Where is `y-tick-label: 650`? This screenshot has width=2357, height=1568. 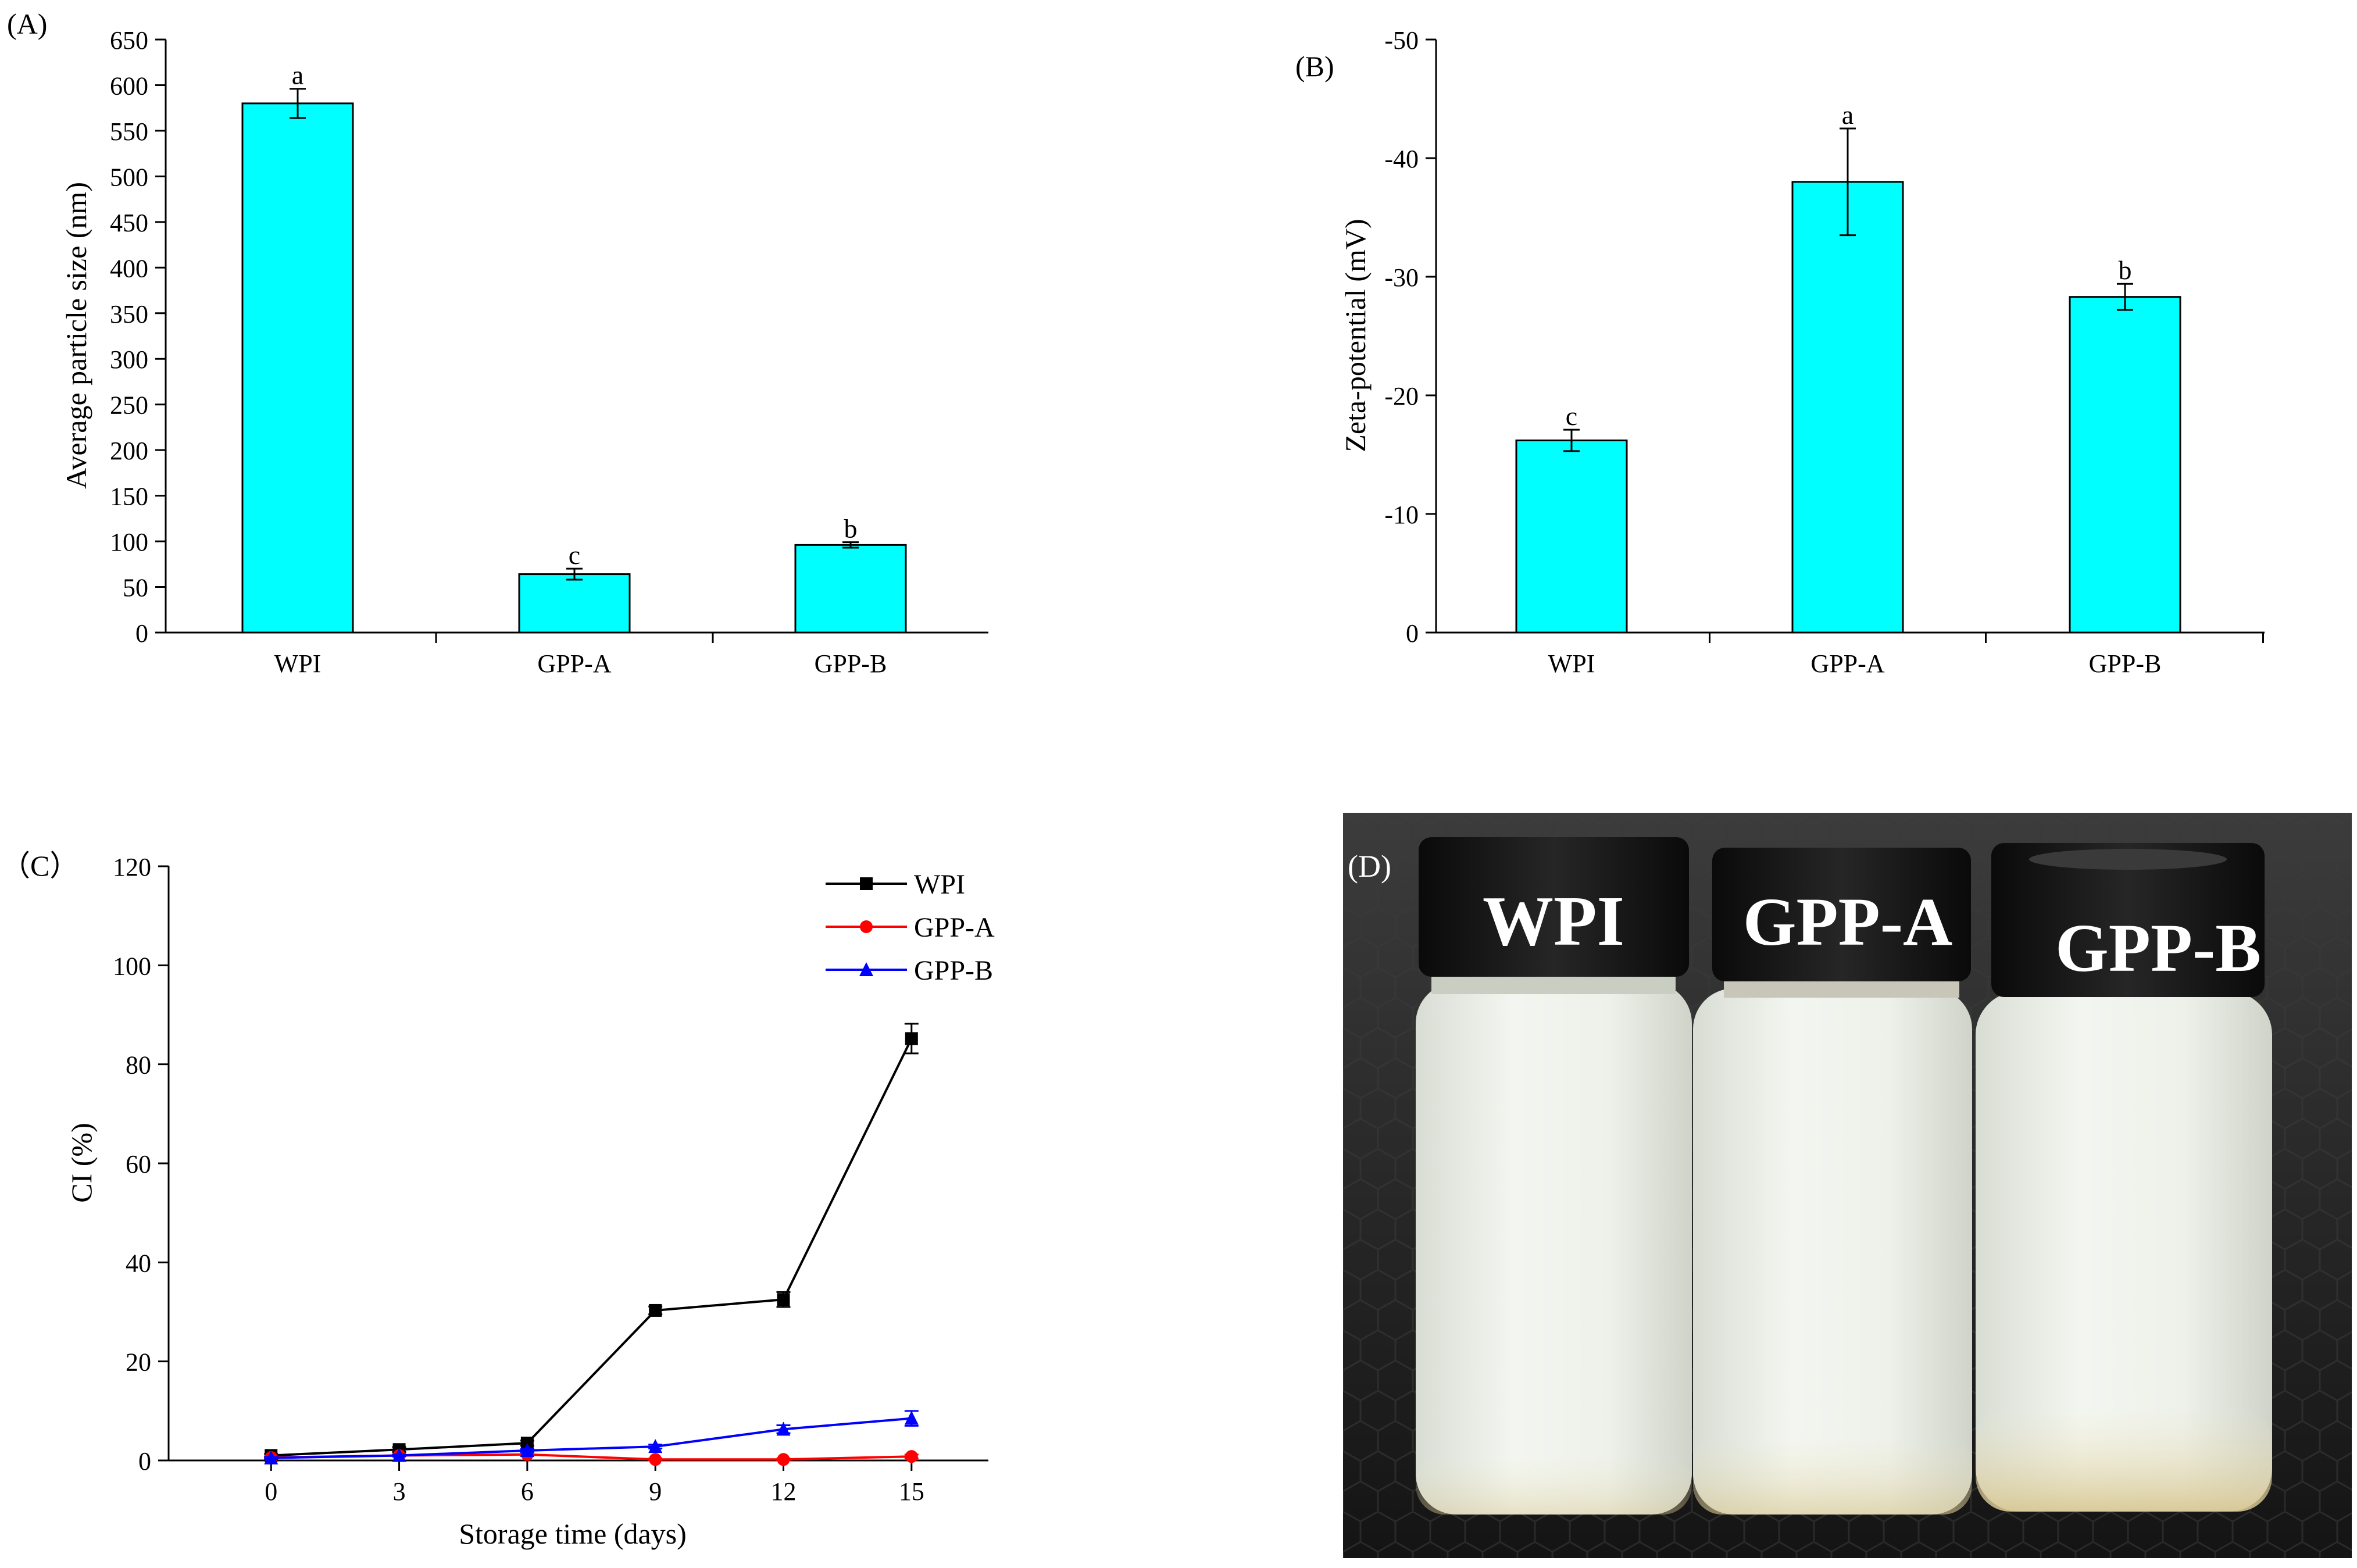 y-tick-label: 650 is located at coordinates (129, 40).